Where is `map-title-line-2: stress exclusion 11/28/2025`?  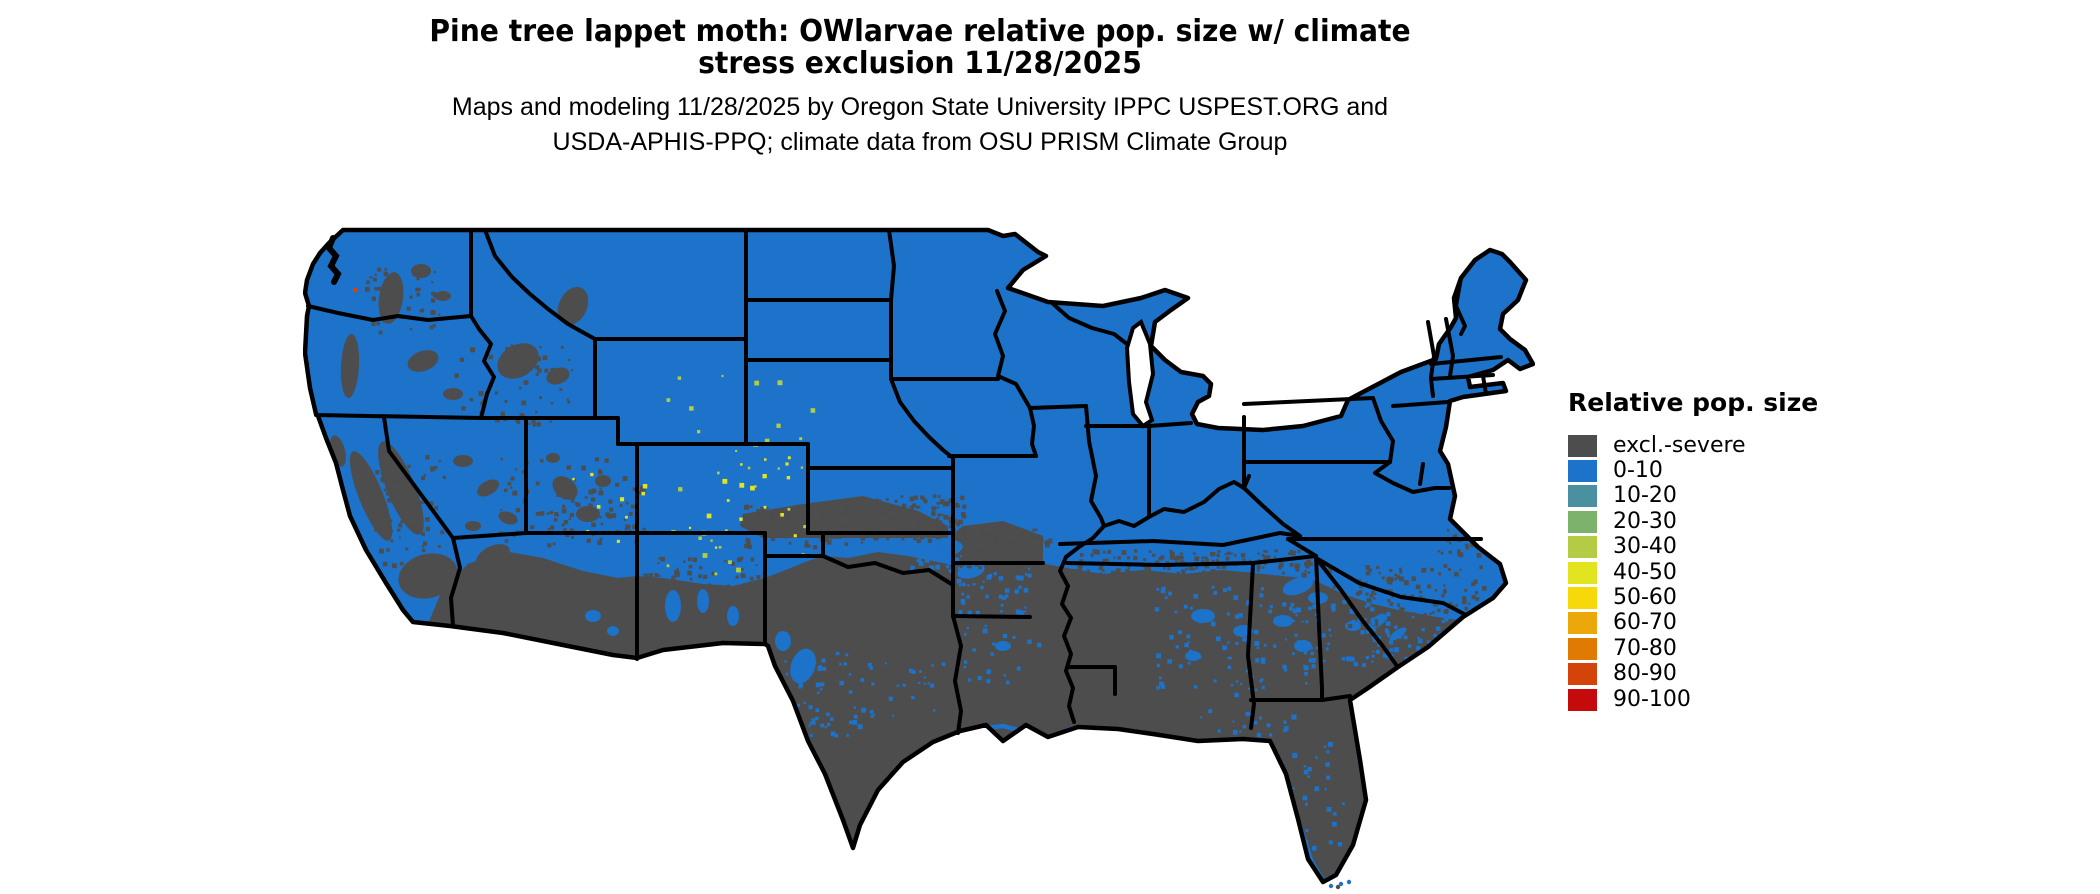 map-title-line-2: stress exclusion 11/28/2025 is located at coordinates (920, 63).